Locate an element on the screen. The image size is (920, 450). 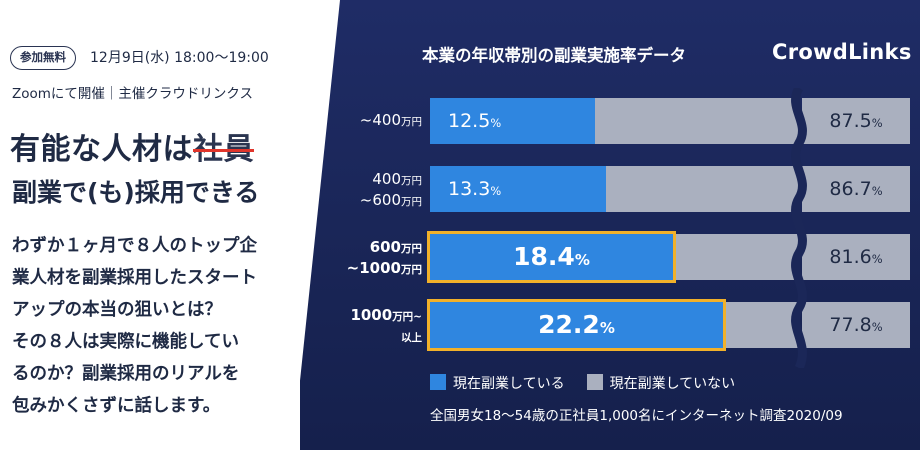
category-value: ~600 is located at coordinates (380, 200).